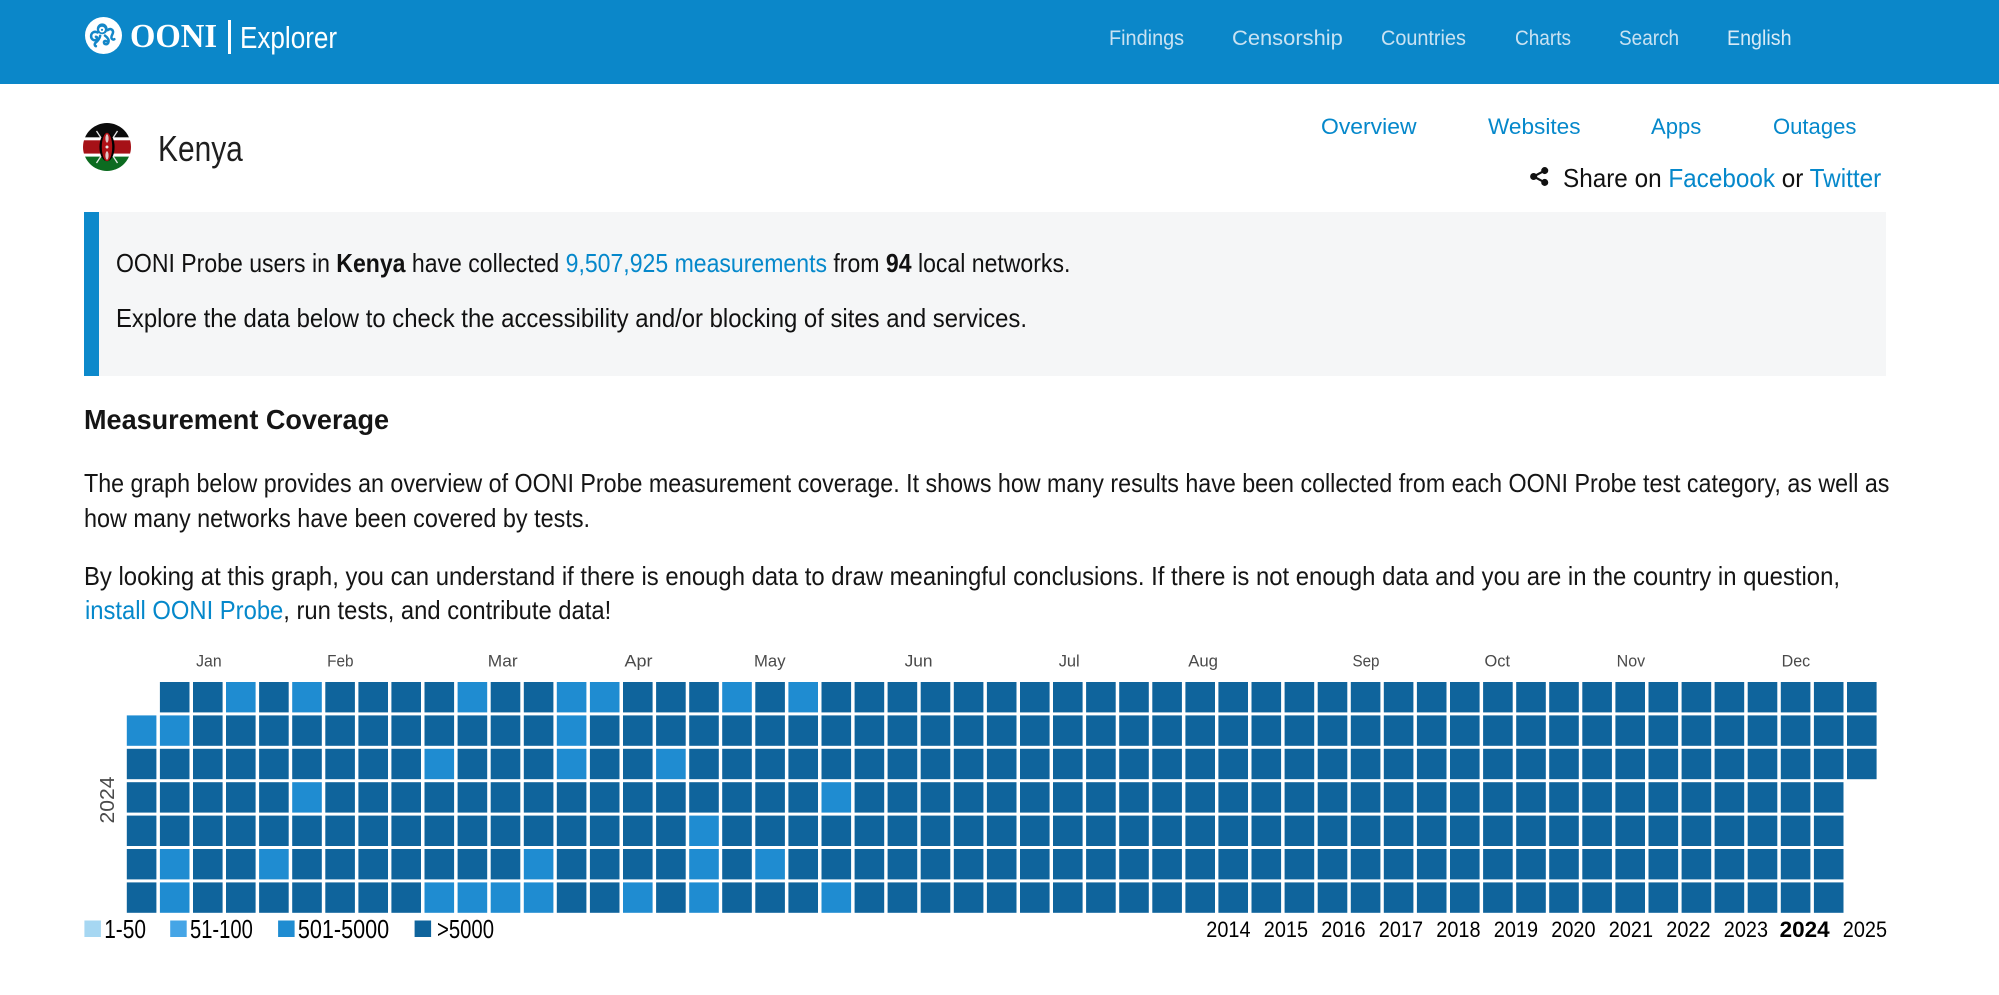  What do you see at coordinates (340, 660) in the screenshot?
I see `svg-text: Feb` at bounding box center [340, 660].